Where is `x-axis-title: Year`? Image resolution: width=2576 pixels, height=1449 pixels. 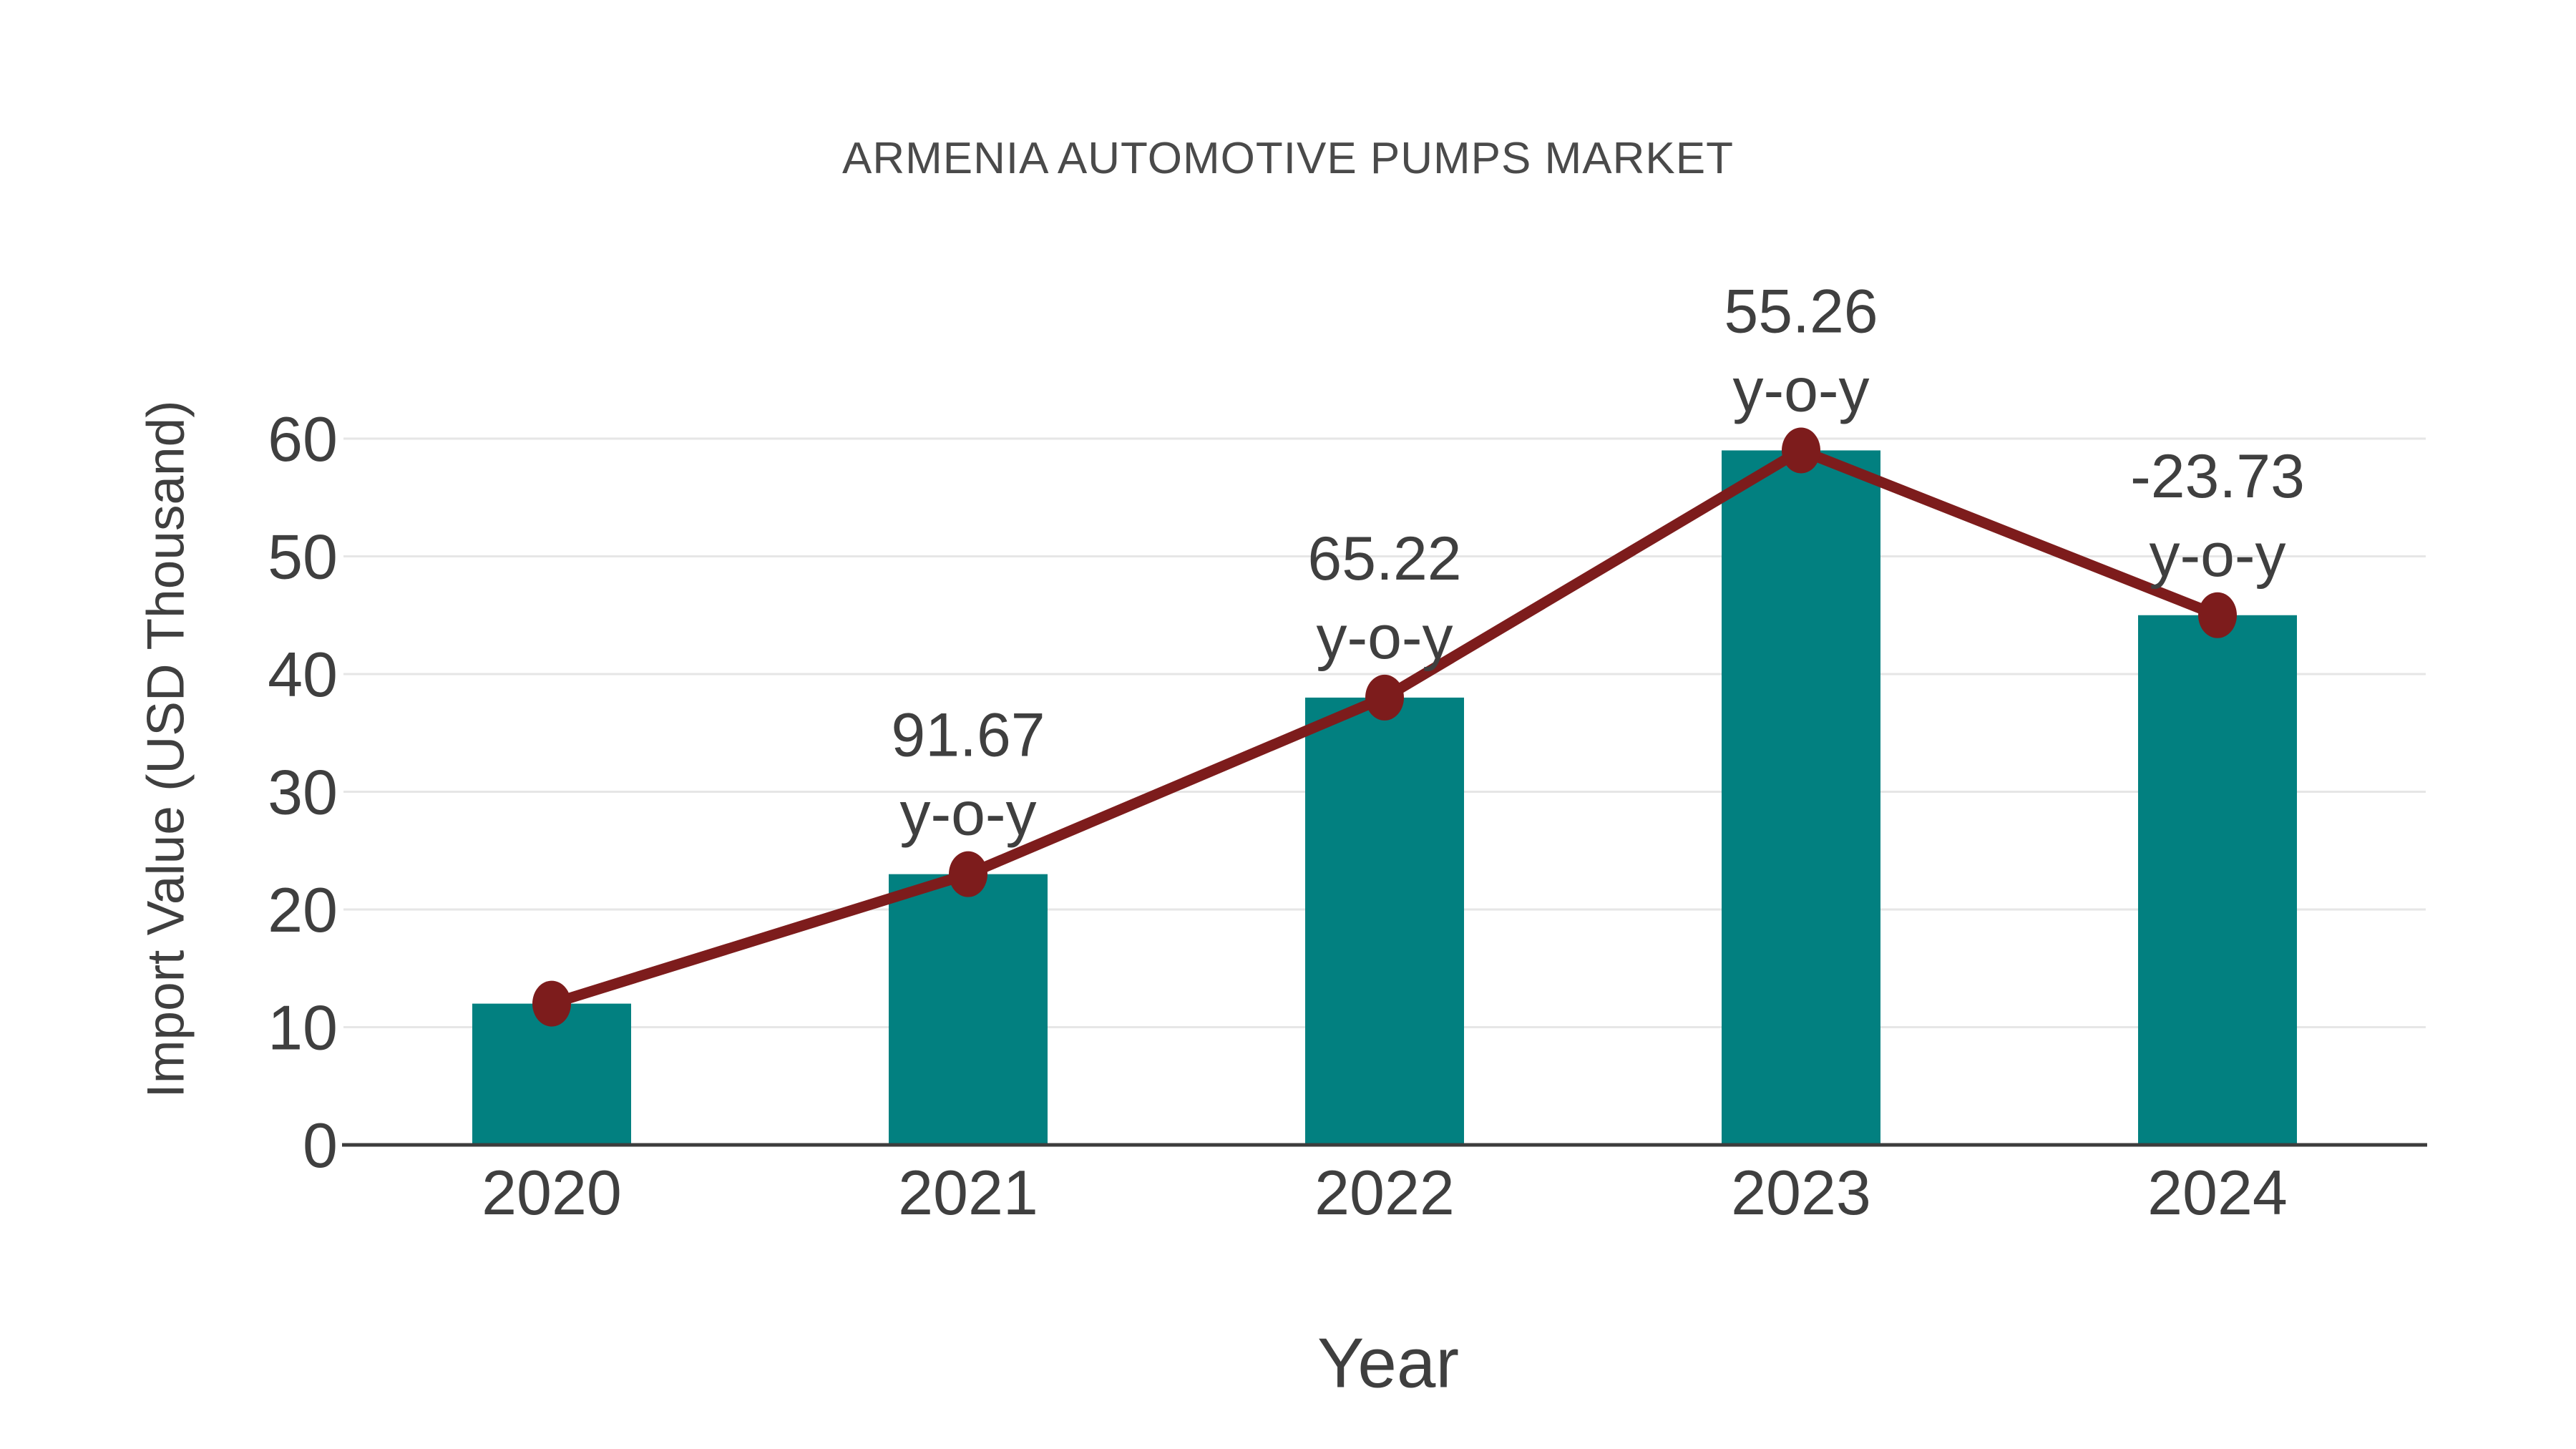
x-axis-title: Year is located at coordinates (1388, 1362).